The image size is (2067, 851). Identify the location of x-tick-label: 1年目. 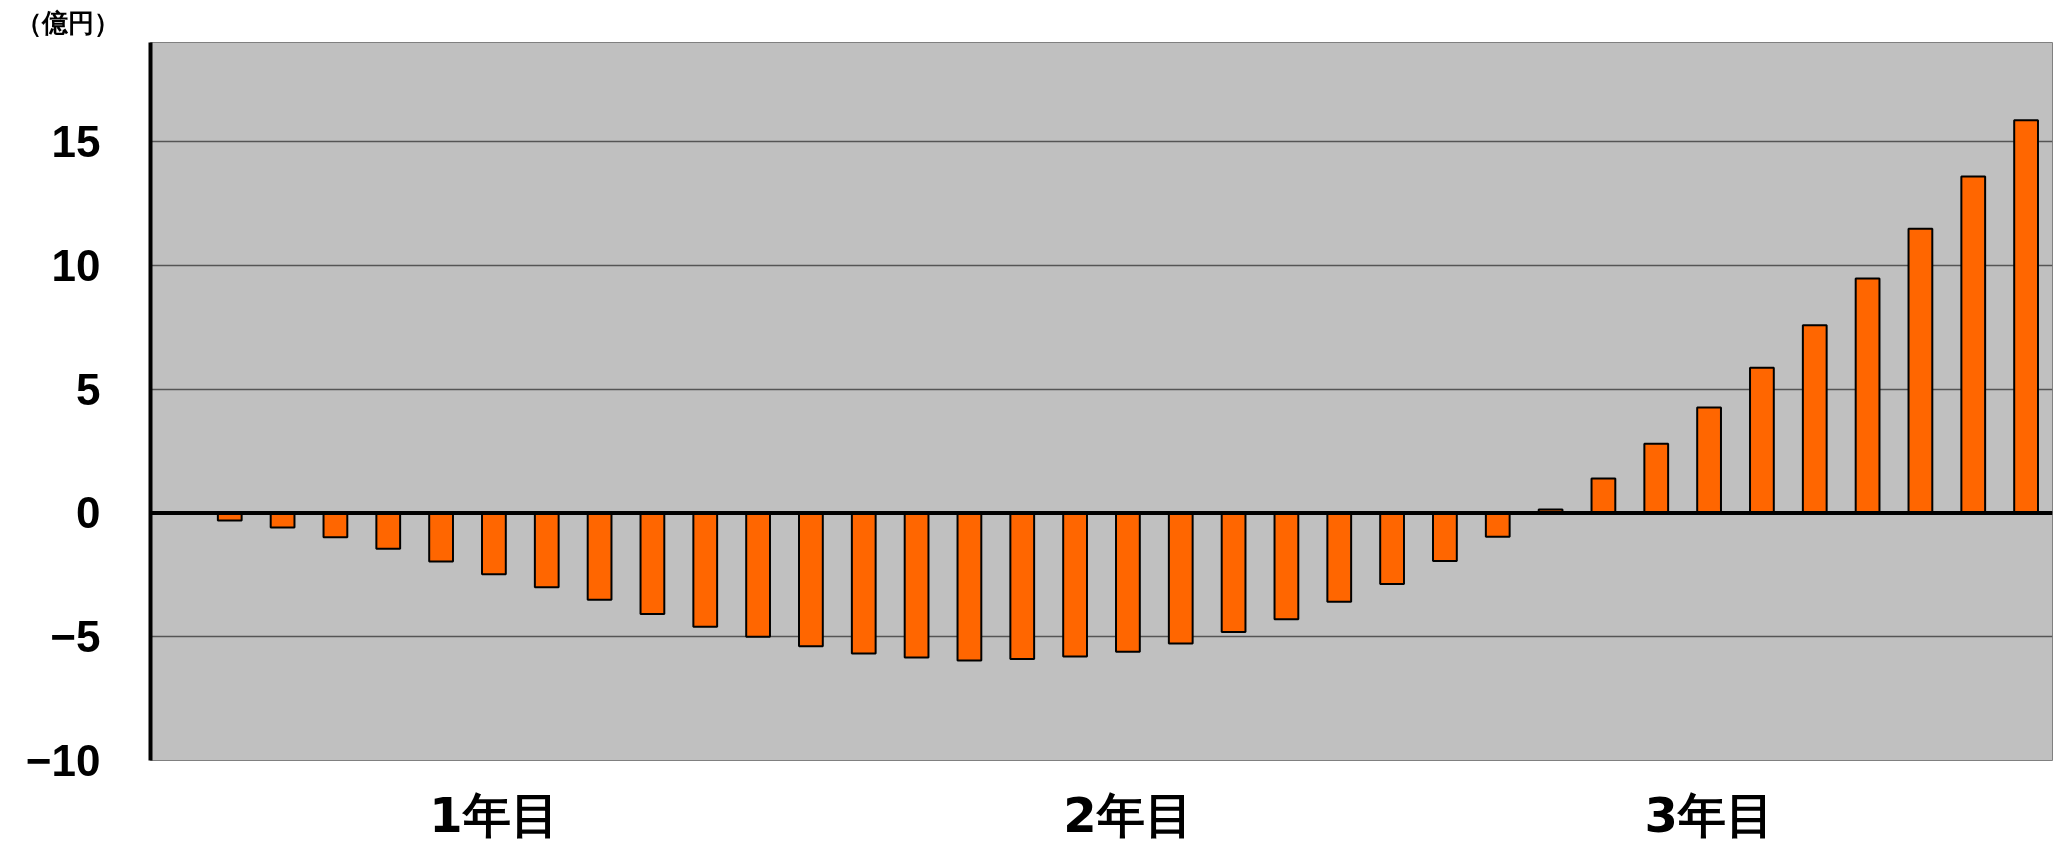
(494, 814).